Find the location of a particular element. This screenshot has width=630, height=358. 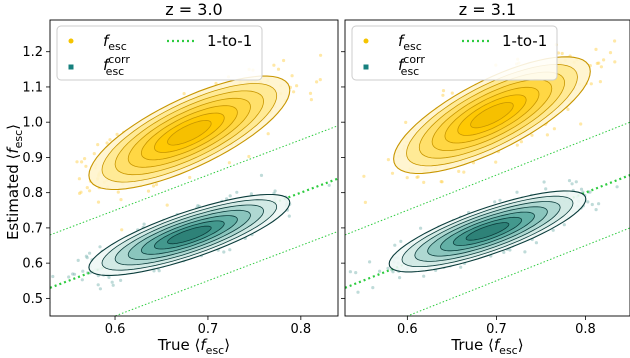

y-tick-label: 0.6 is located at coordinates (32, 264).